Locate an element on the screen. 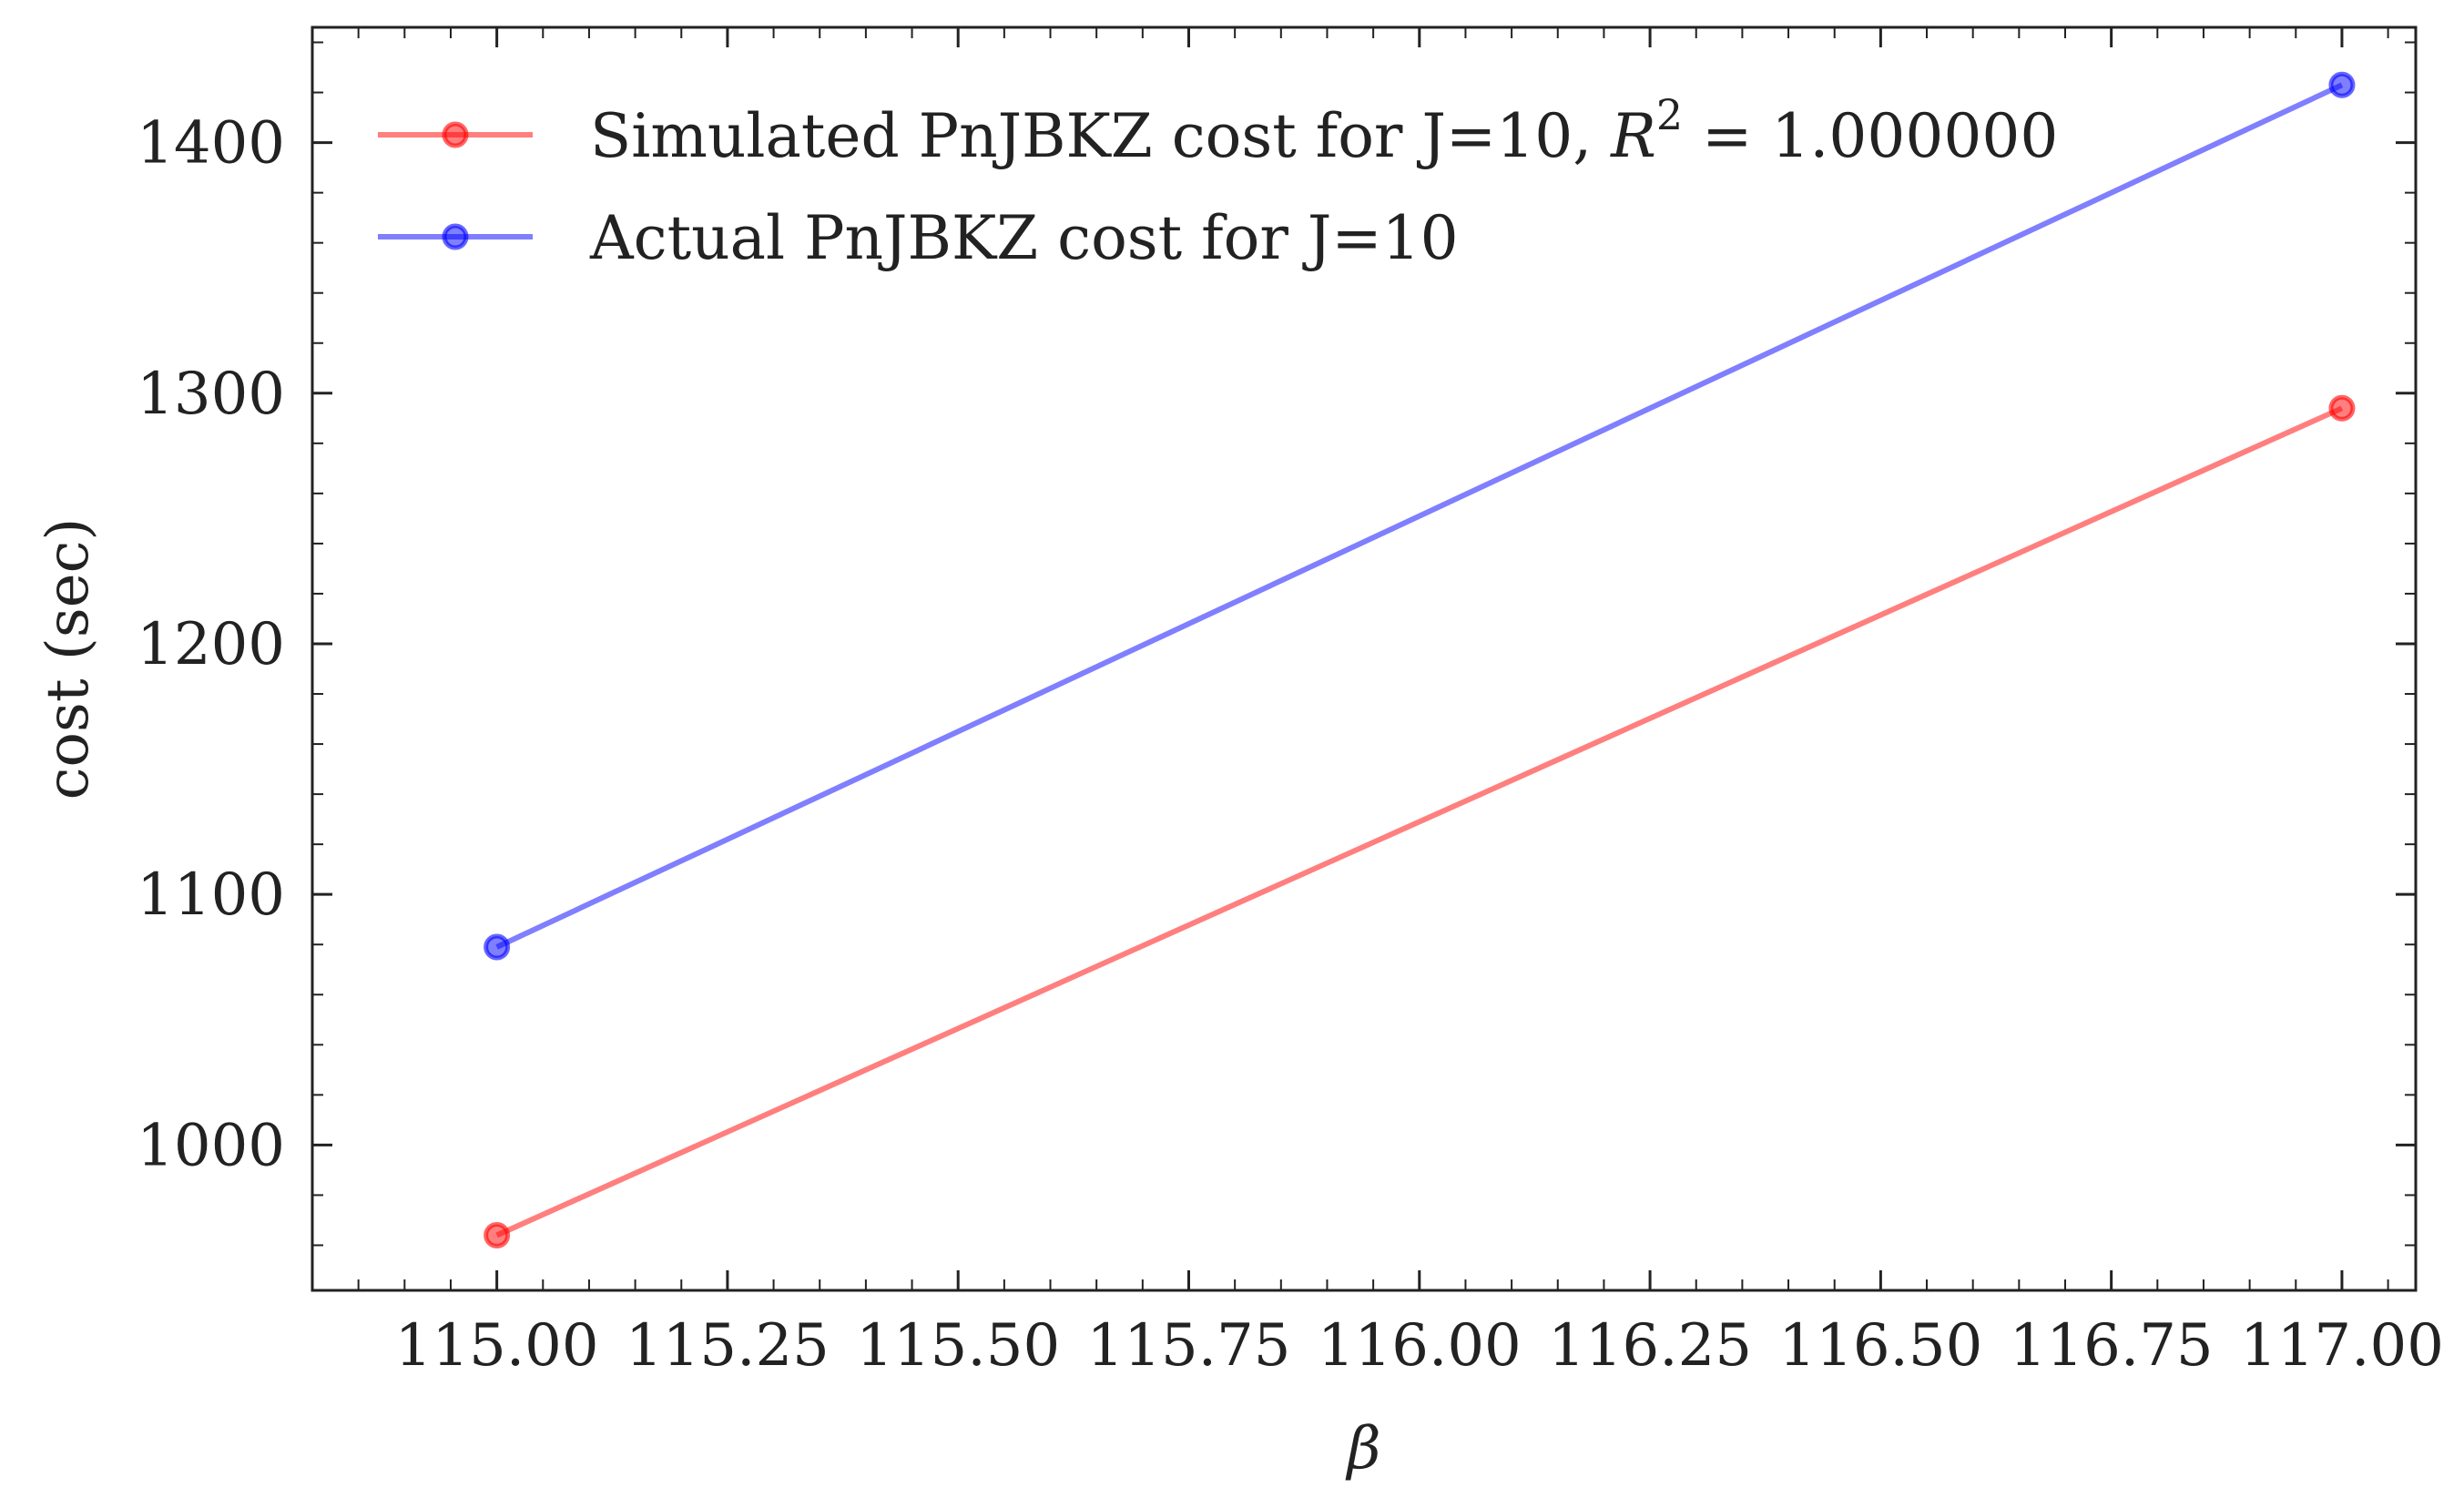 Image resolution: width=2464 pixels, height=1508 pixels. x-tick-label: 115.75 is located at coordinates (1189, 1346).